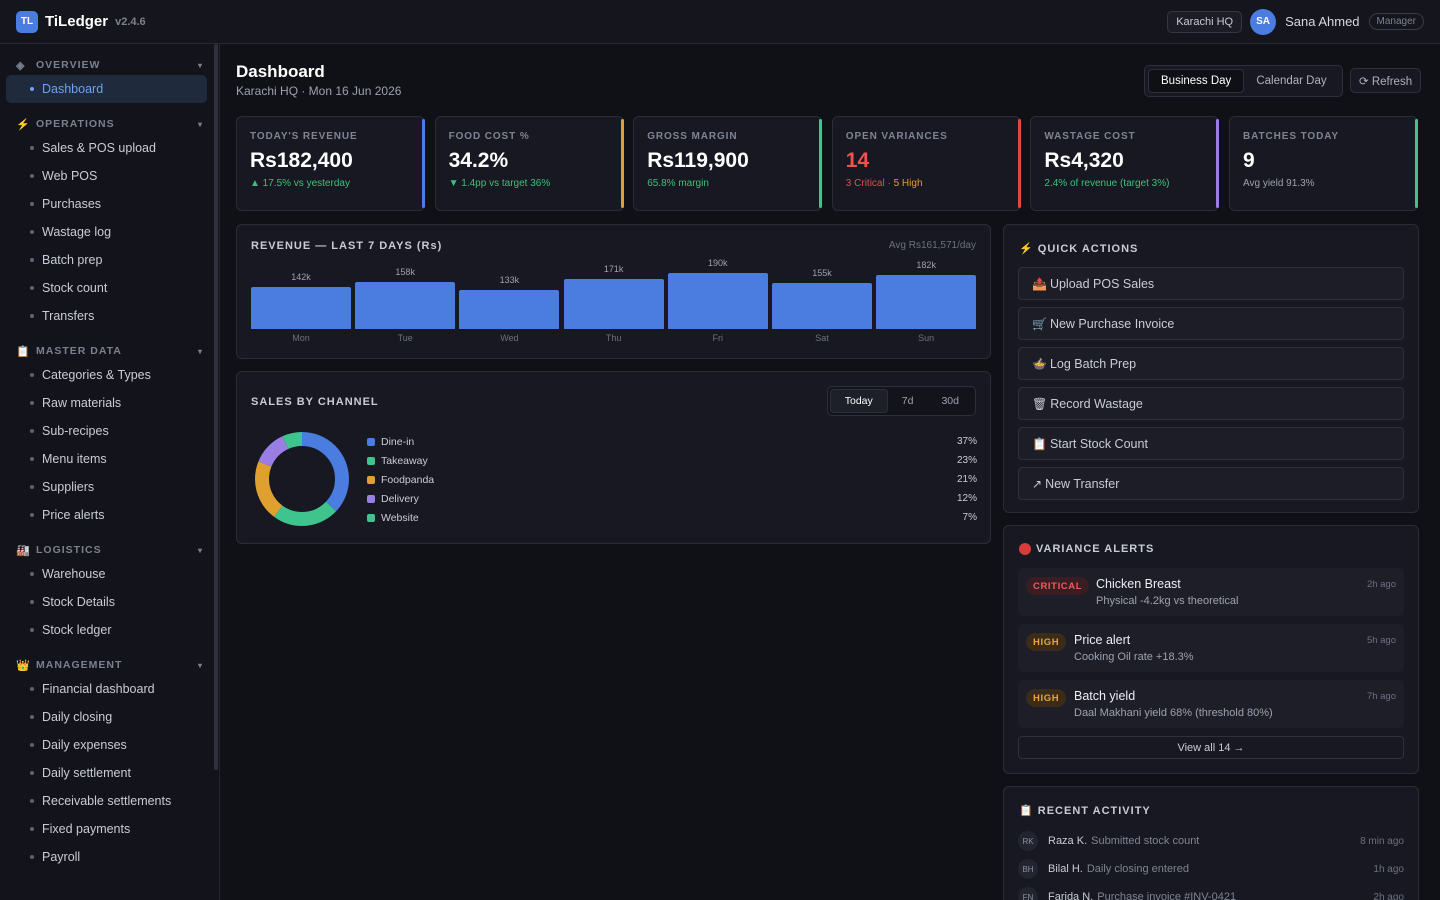  Describe the element at coordinates (61, 857) in the screenshot. I see `sidebar-item-label: Payroll` at that location.